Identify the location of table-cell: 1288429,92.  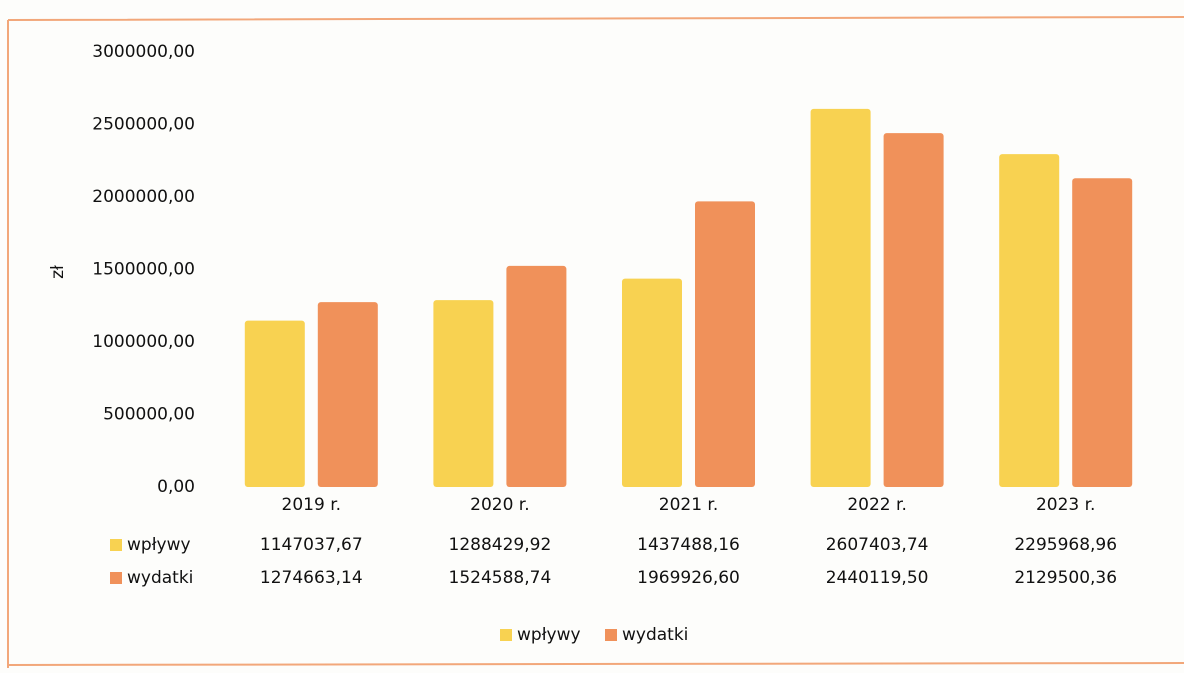
(500, 545).